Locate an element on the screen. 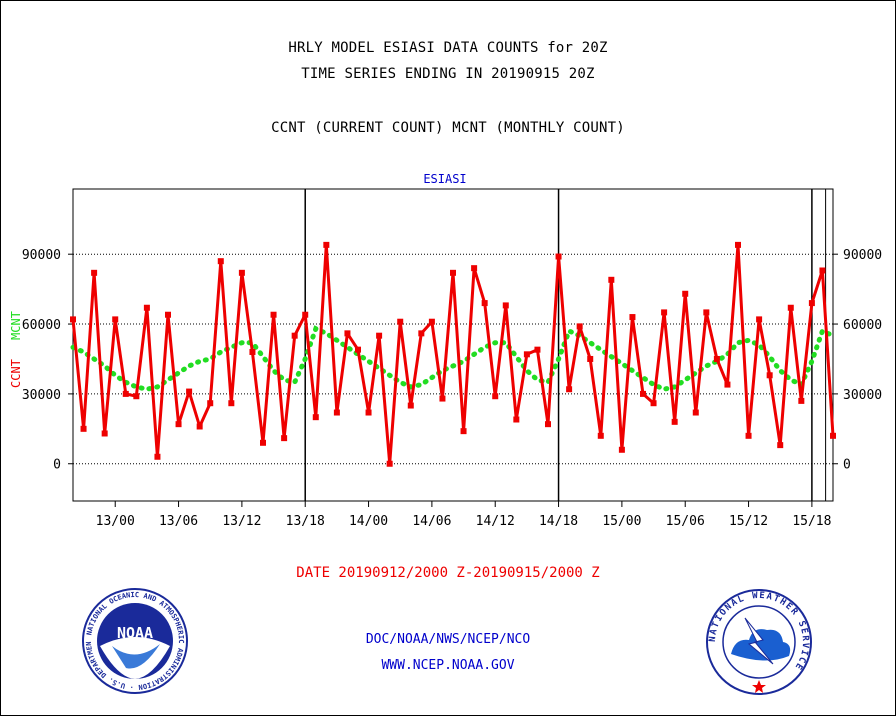 Image resolution: width=896 pixels, height=716 pixels. org-path-text: DOC/NOAA/NWS/NCEP/NCO is located at coordinates (448, 639).